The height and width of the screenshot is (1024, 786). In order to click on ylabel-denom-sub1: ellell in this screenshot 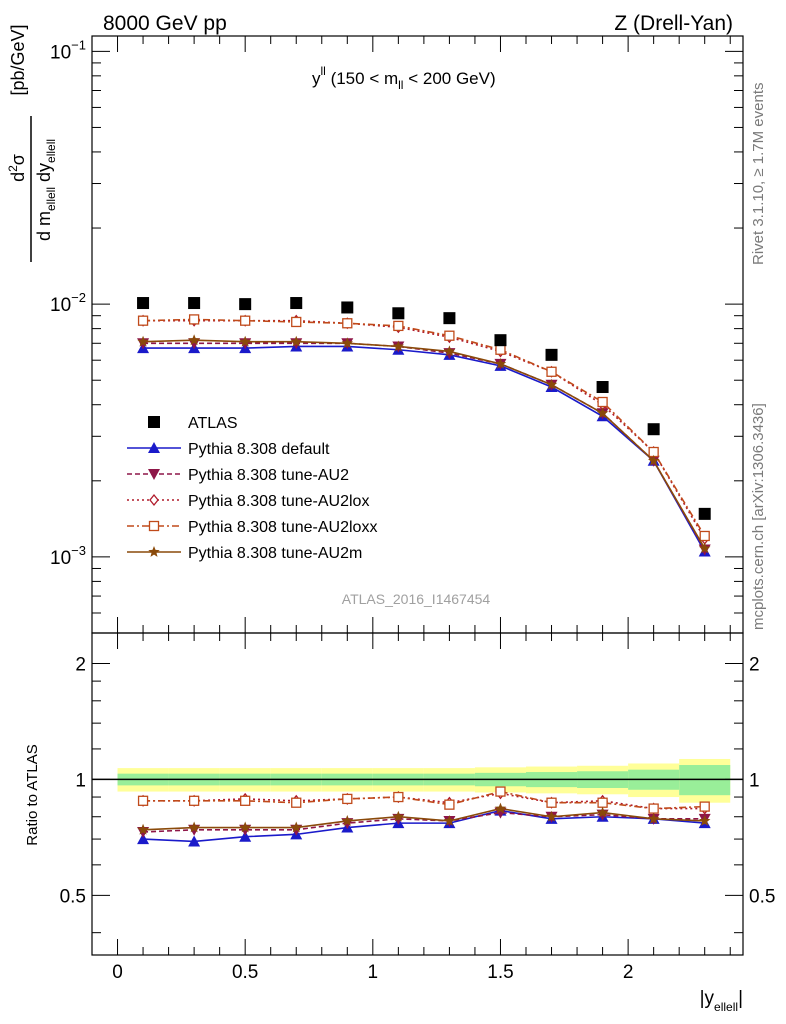, I will do `click(51, 199)`.